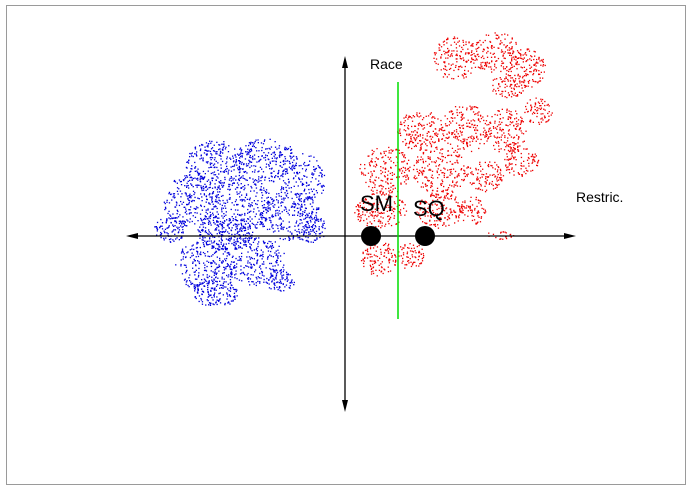  I want to click on arrow-left-icon, so click(132, 236).